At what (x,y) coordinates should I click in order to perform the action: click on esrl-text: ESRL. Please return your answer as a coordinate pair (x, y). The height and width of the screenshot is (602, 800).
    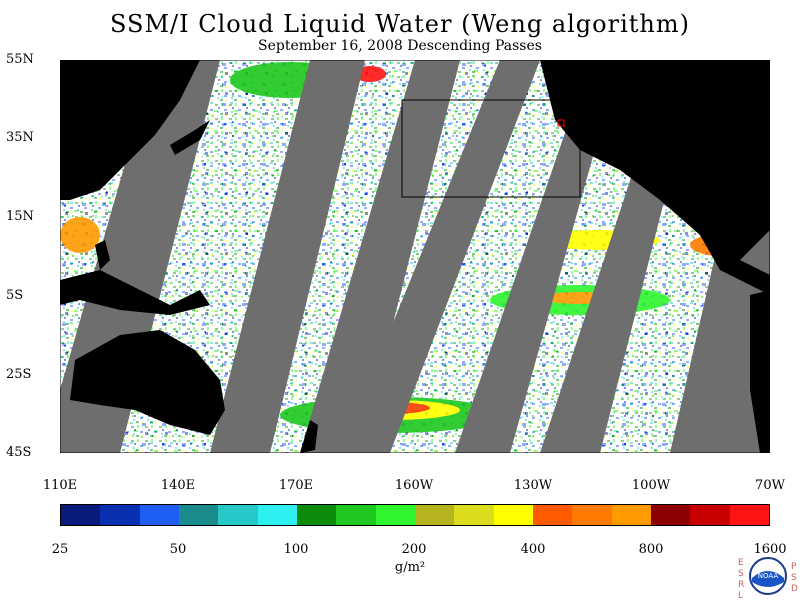
    Looking at the image, I should click on (741, 579).